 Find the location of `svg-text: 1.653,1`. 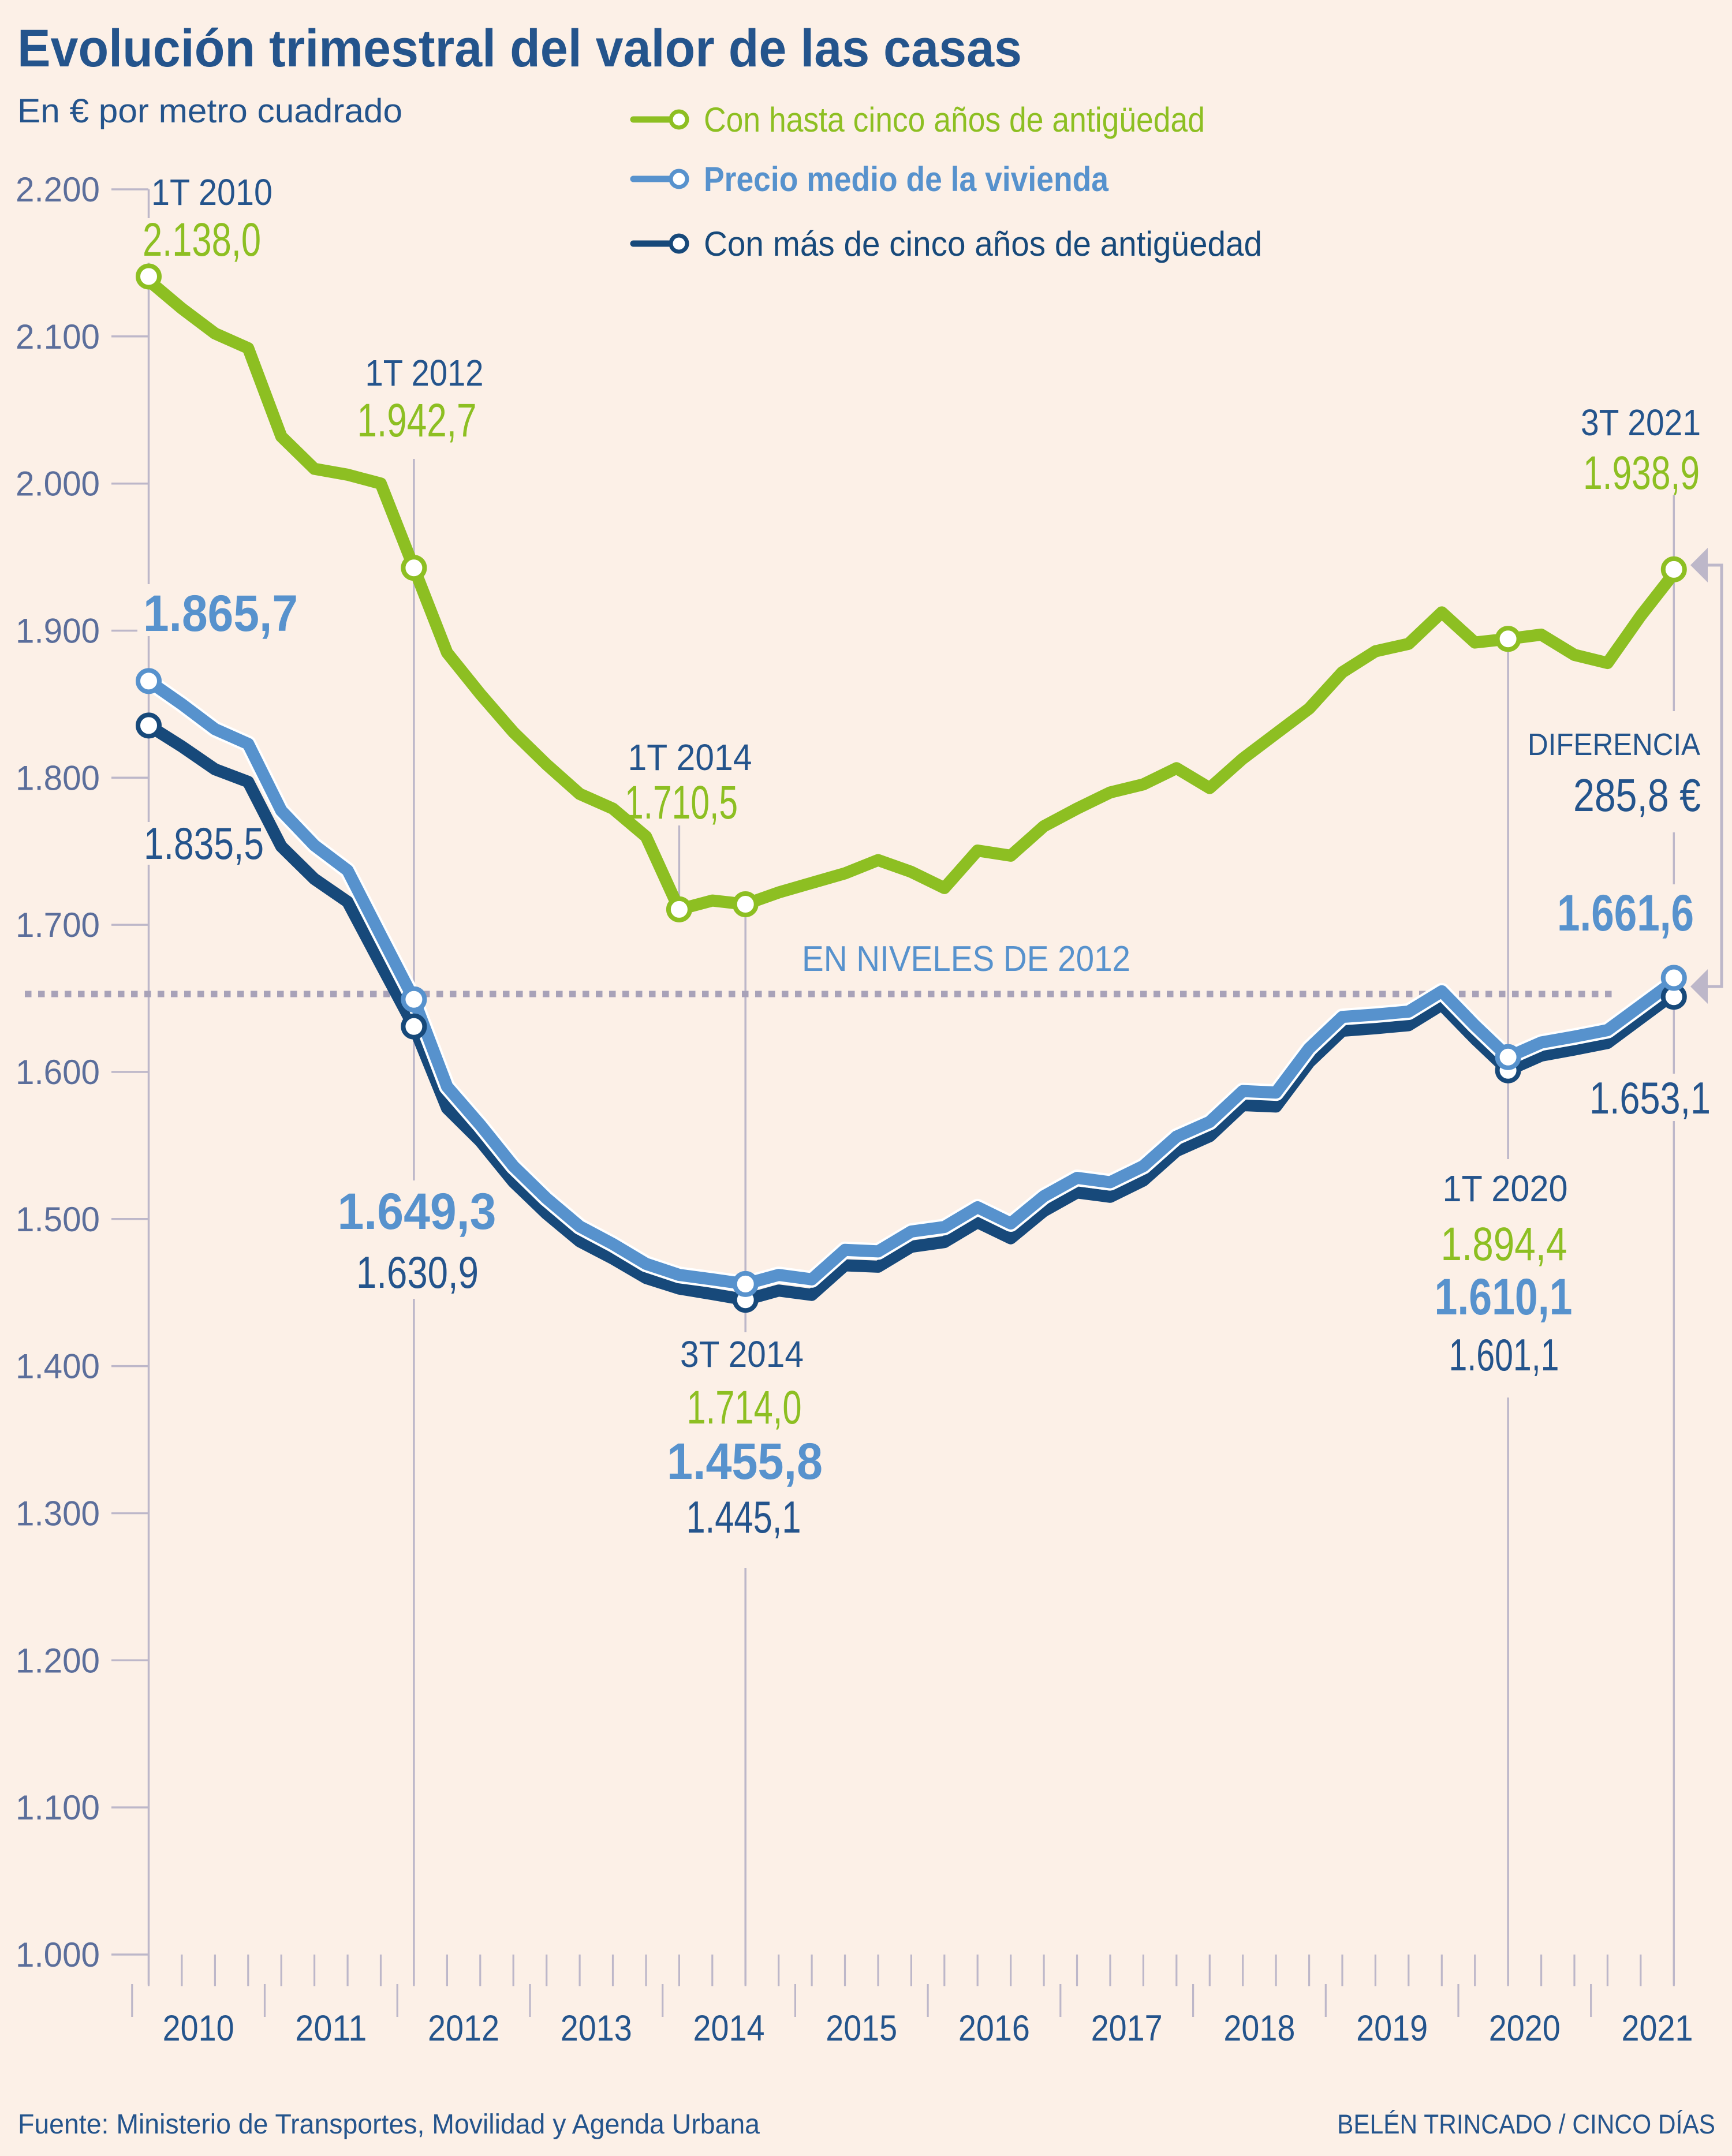

svg-text: 1.653,1 is located at coordinates (1650, 1098).